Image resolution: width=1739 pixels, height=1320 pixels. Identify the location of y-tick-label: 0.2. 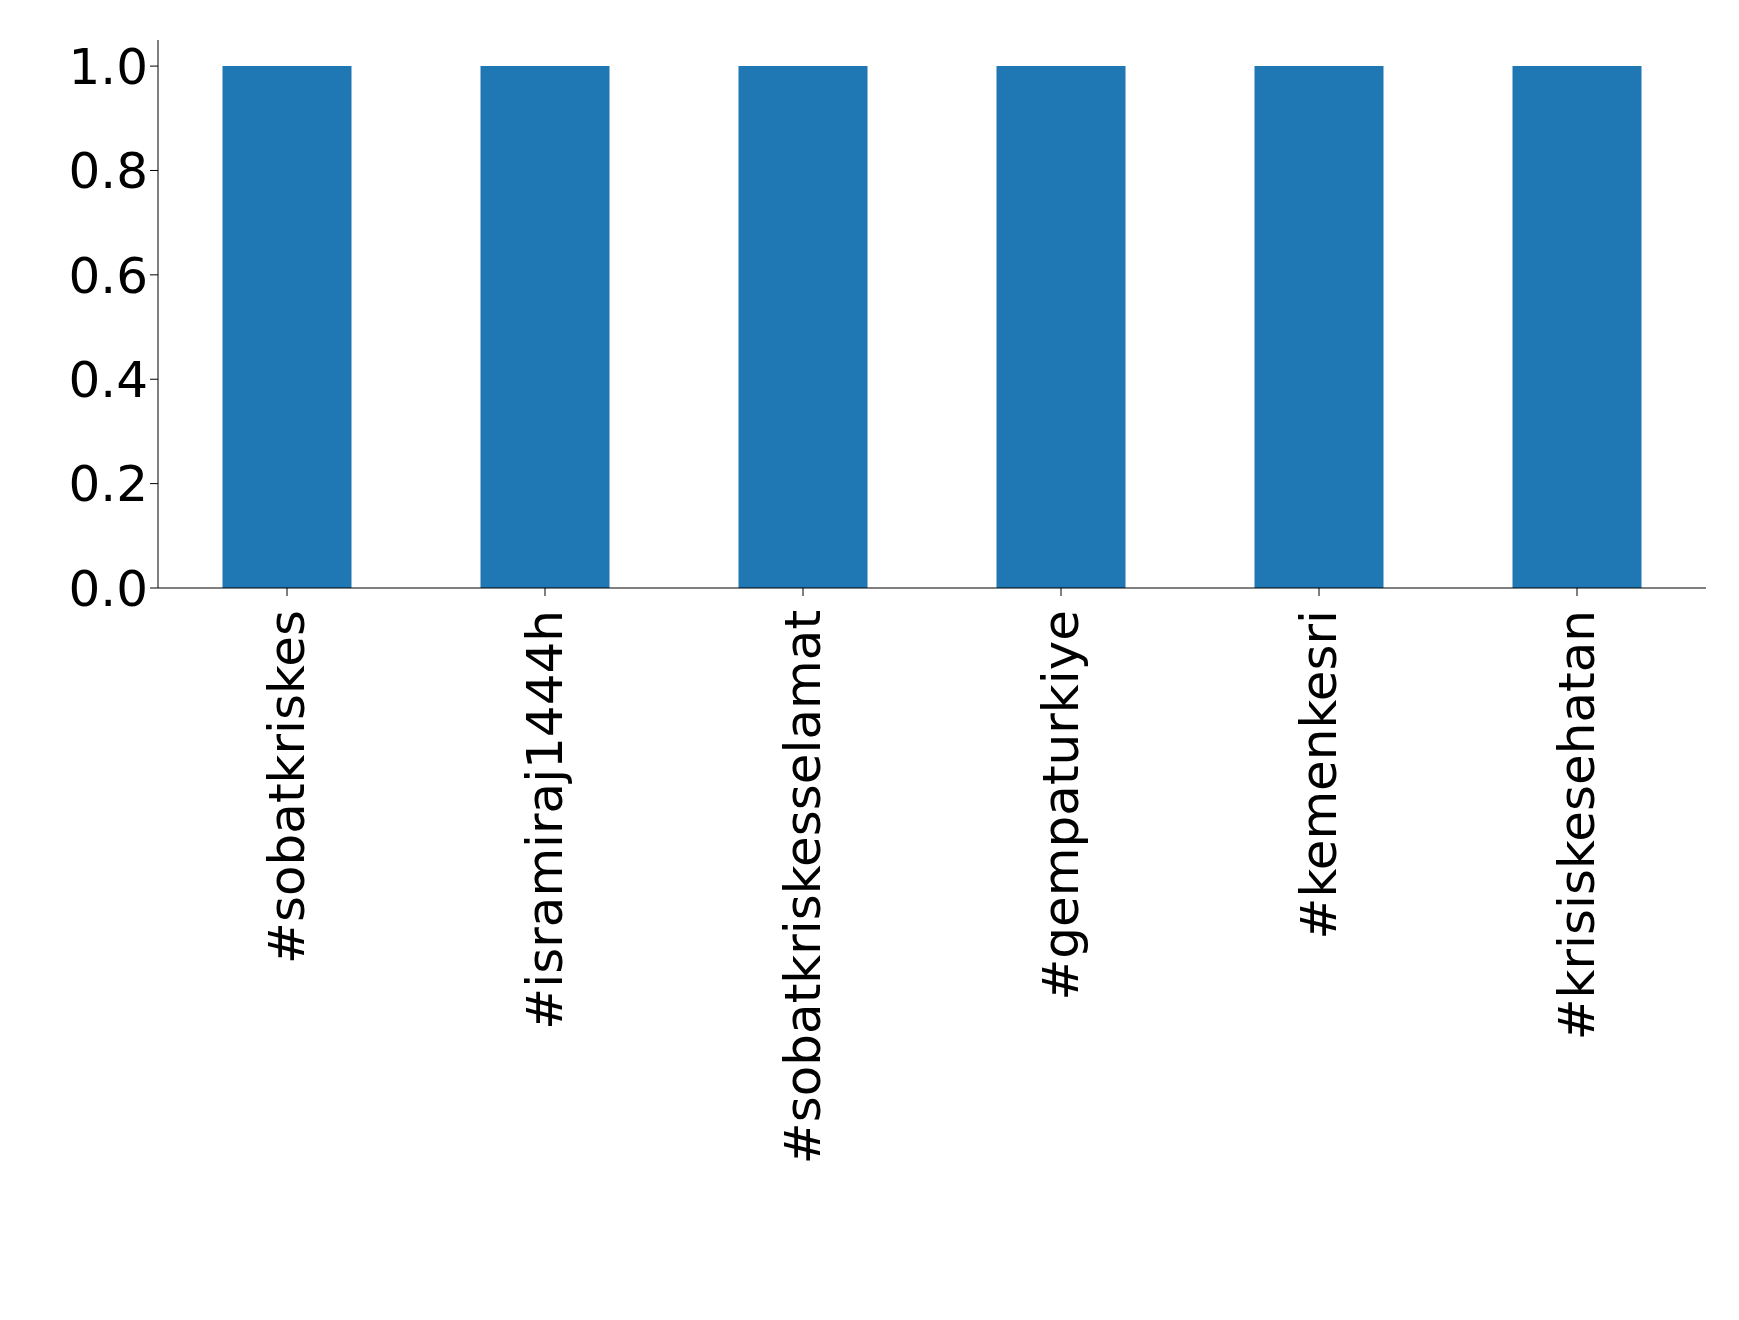
(108, 484).